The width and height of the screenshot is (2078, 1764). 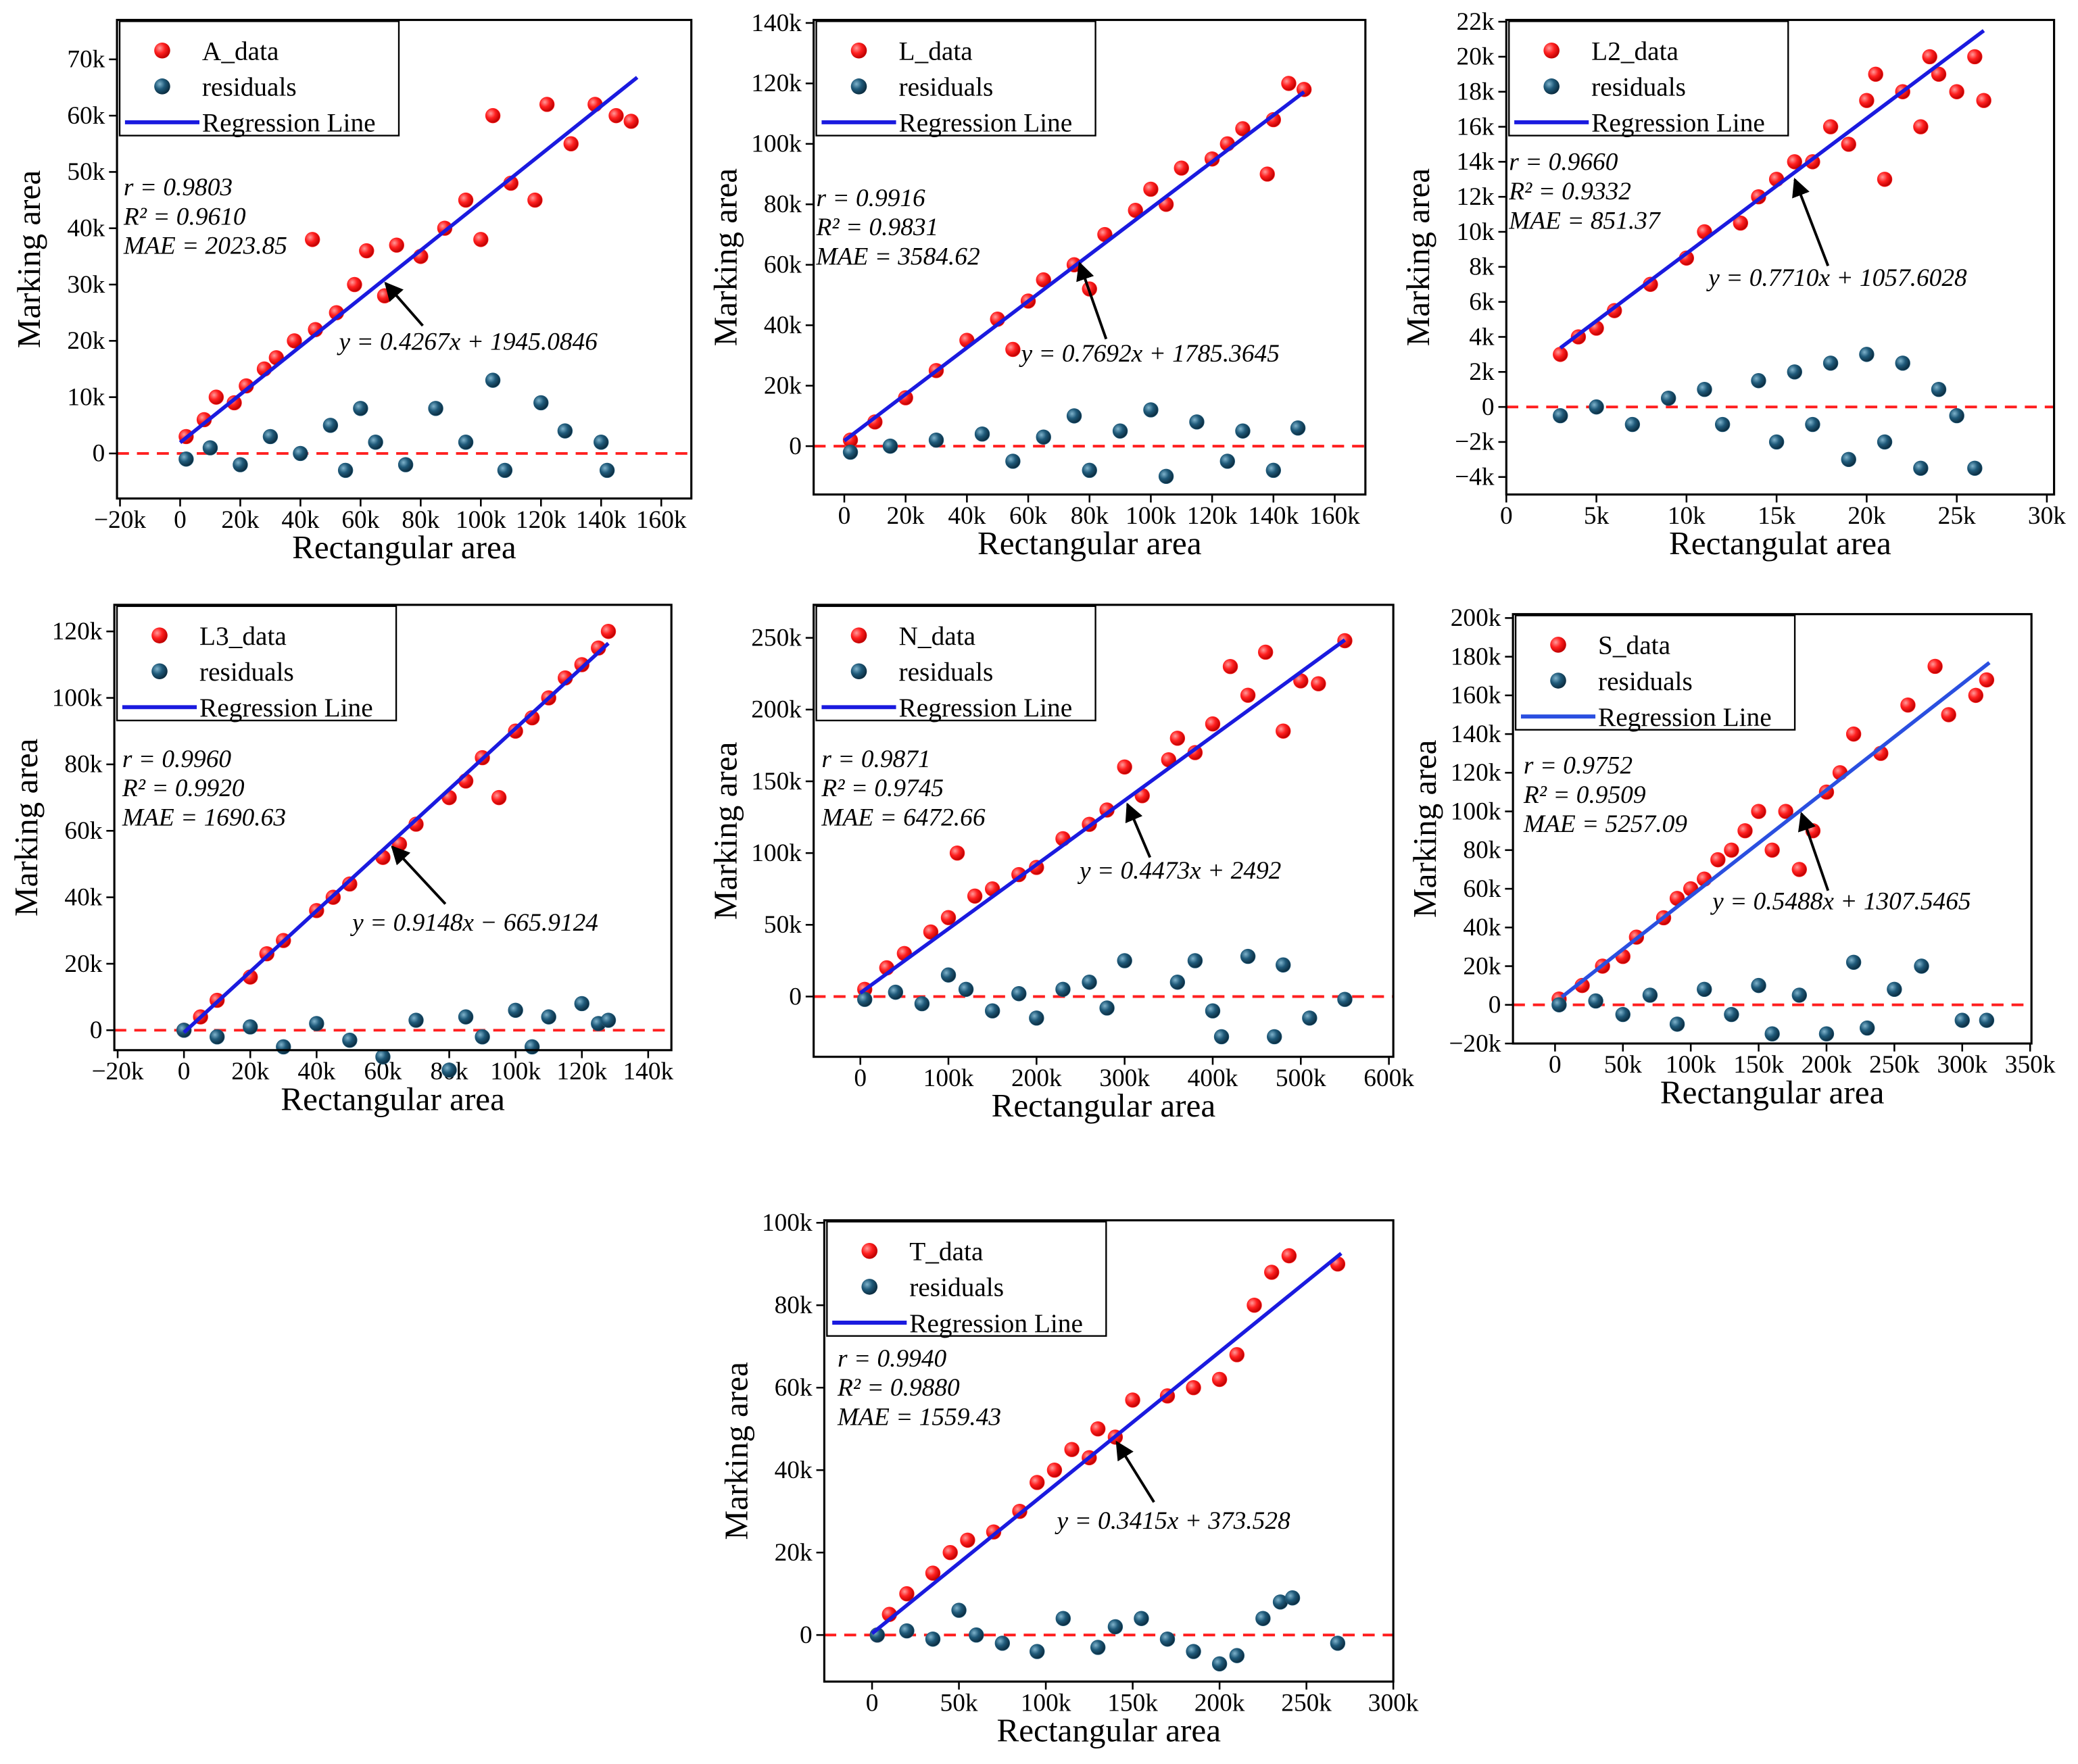 I want to click on x-tick-label: 40k, so click(x=300, y=520).